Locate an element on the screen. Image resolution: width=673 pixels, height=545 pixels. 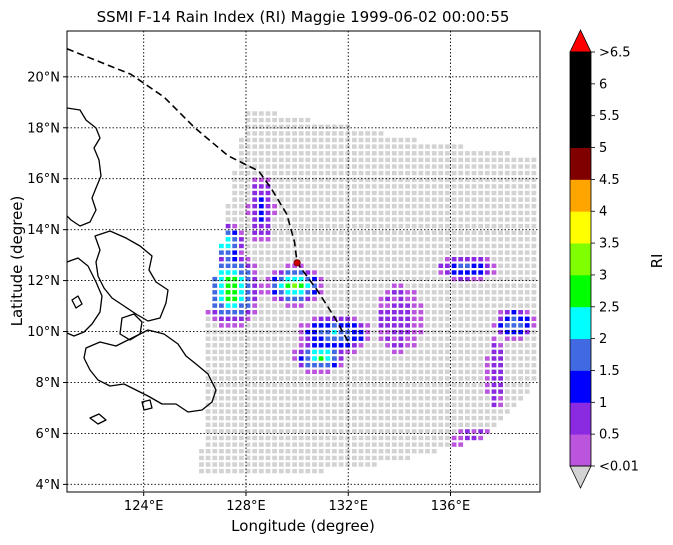
y-tick-label: 18°N is located at coordinates (43, 128).